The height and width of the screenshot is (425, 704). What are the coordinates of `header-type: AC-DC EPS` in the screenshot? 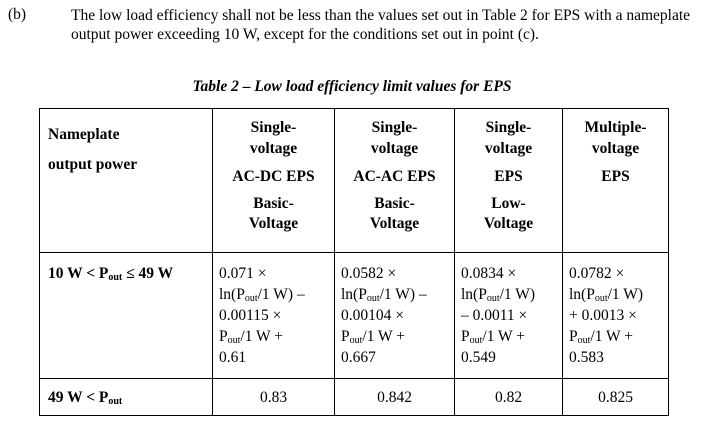 It's located at (273, 176).